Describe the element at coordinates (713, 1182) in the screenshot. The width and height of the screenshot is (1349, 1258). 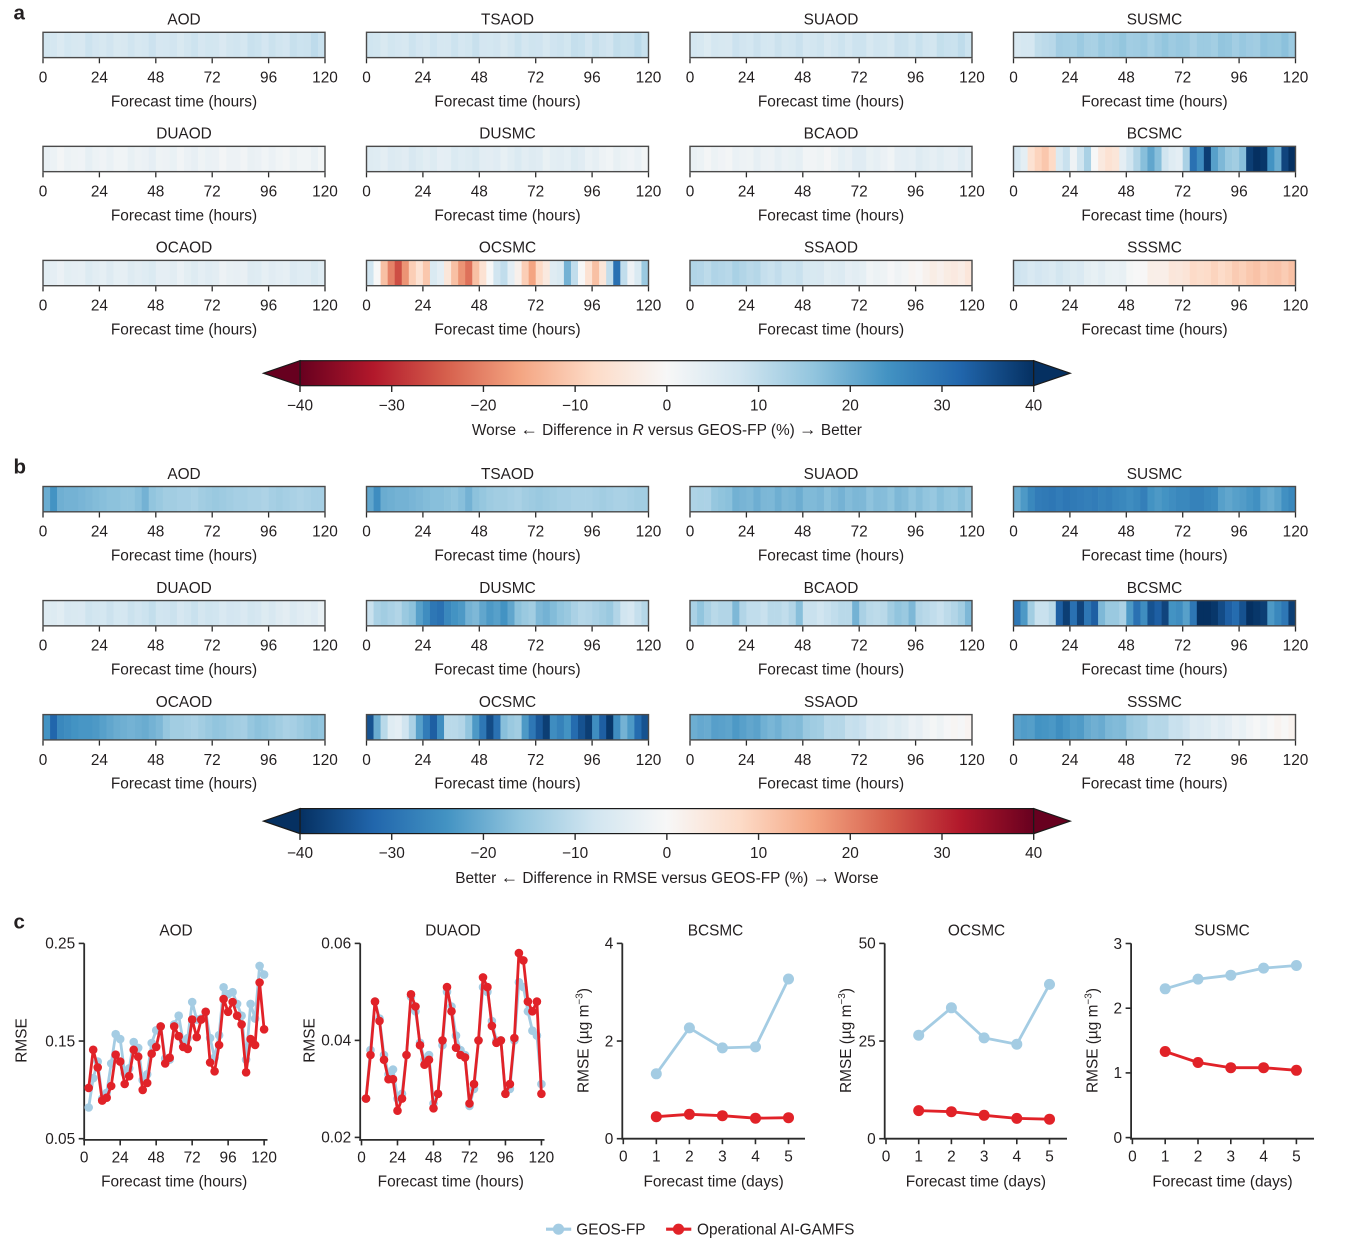
I see `svg-text: Forecast time (days)` at that location.